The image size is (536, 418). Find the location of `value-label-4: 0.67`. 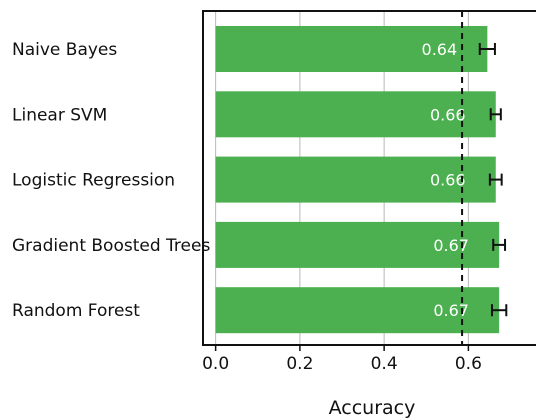

value-label-4: 0.67 is located at coordinates (451, 310).